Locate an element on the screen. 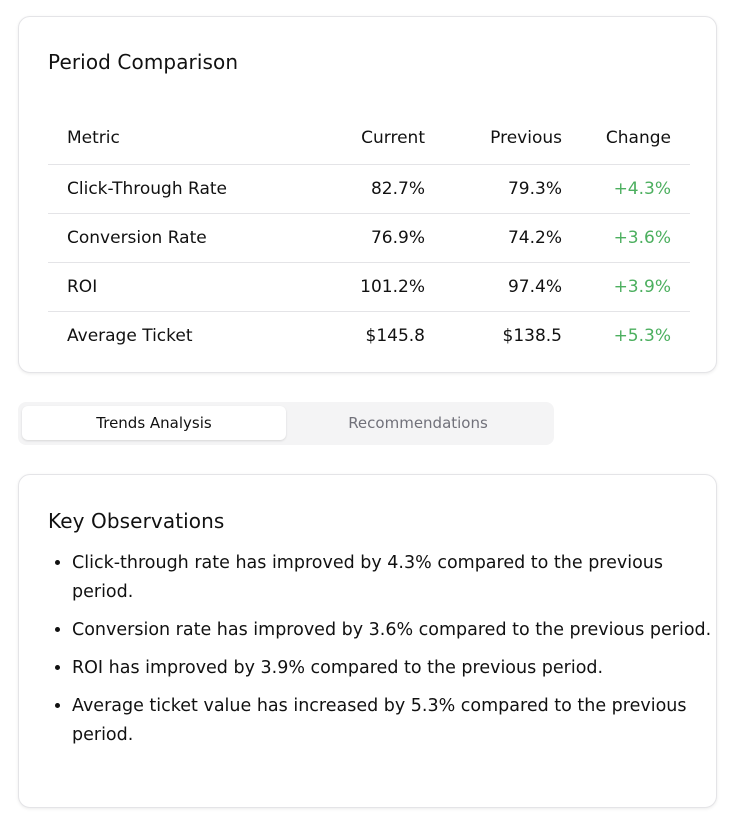  change-value: +3.6% is located at coordinates (626, 238).